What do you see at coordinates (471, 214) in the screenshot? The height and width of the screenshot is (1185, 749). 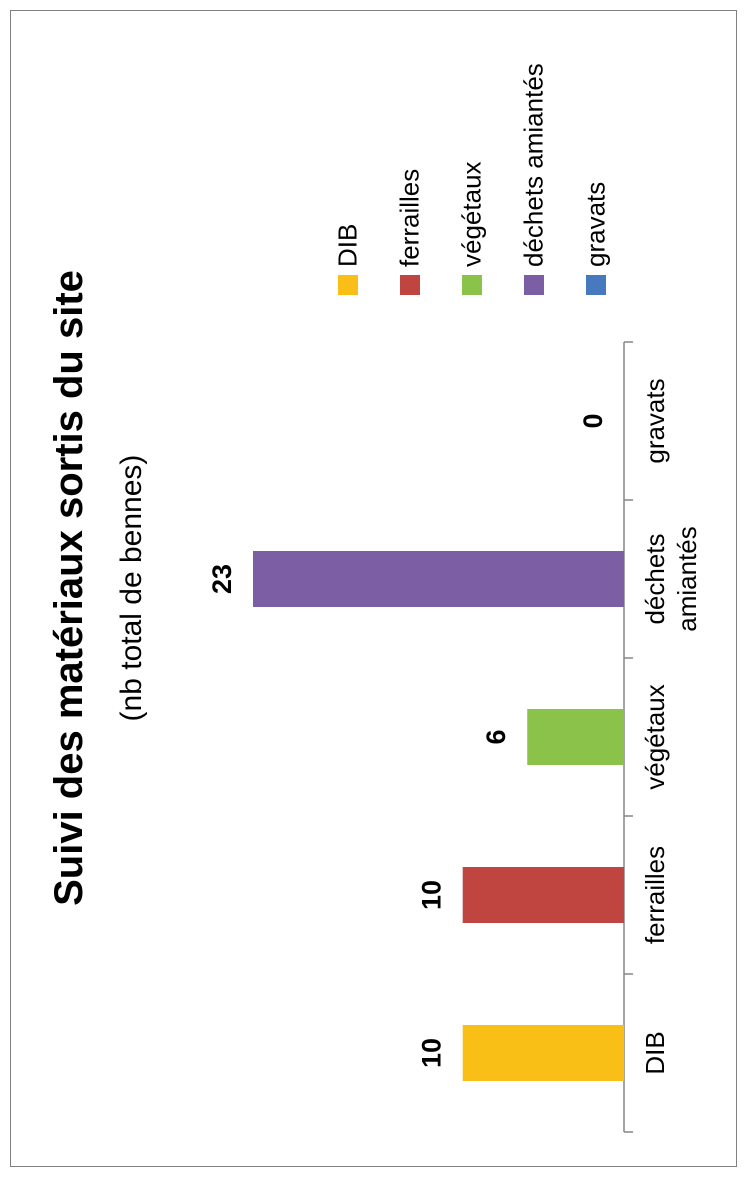 I see `legend-label: végétaux` at bounding box center [471, 214].